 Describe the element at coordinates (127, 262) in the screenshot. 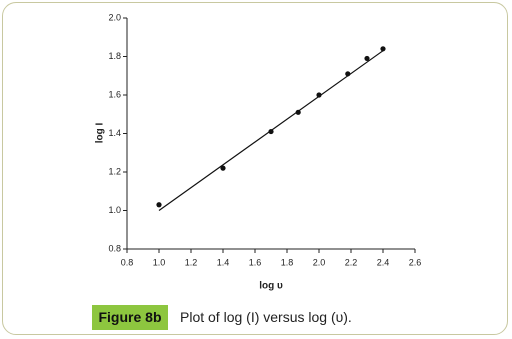

I see `x-tick-label: 0.8` at that location.